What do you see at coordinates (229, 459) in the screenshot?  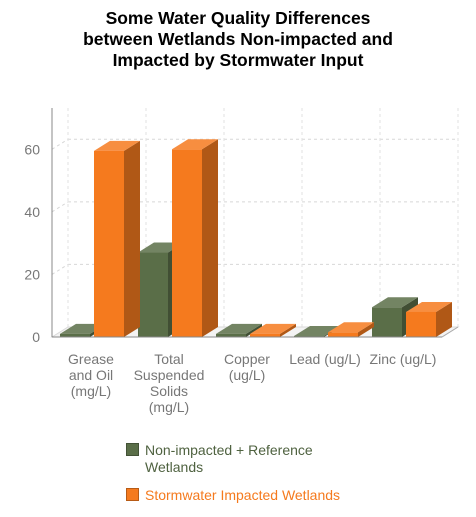 I see `legend-label: Non-impacted + Reference Wetlands` at bounding box center [229, 459].